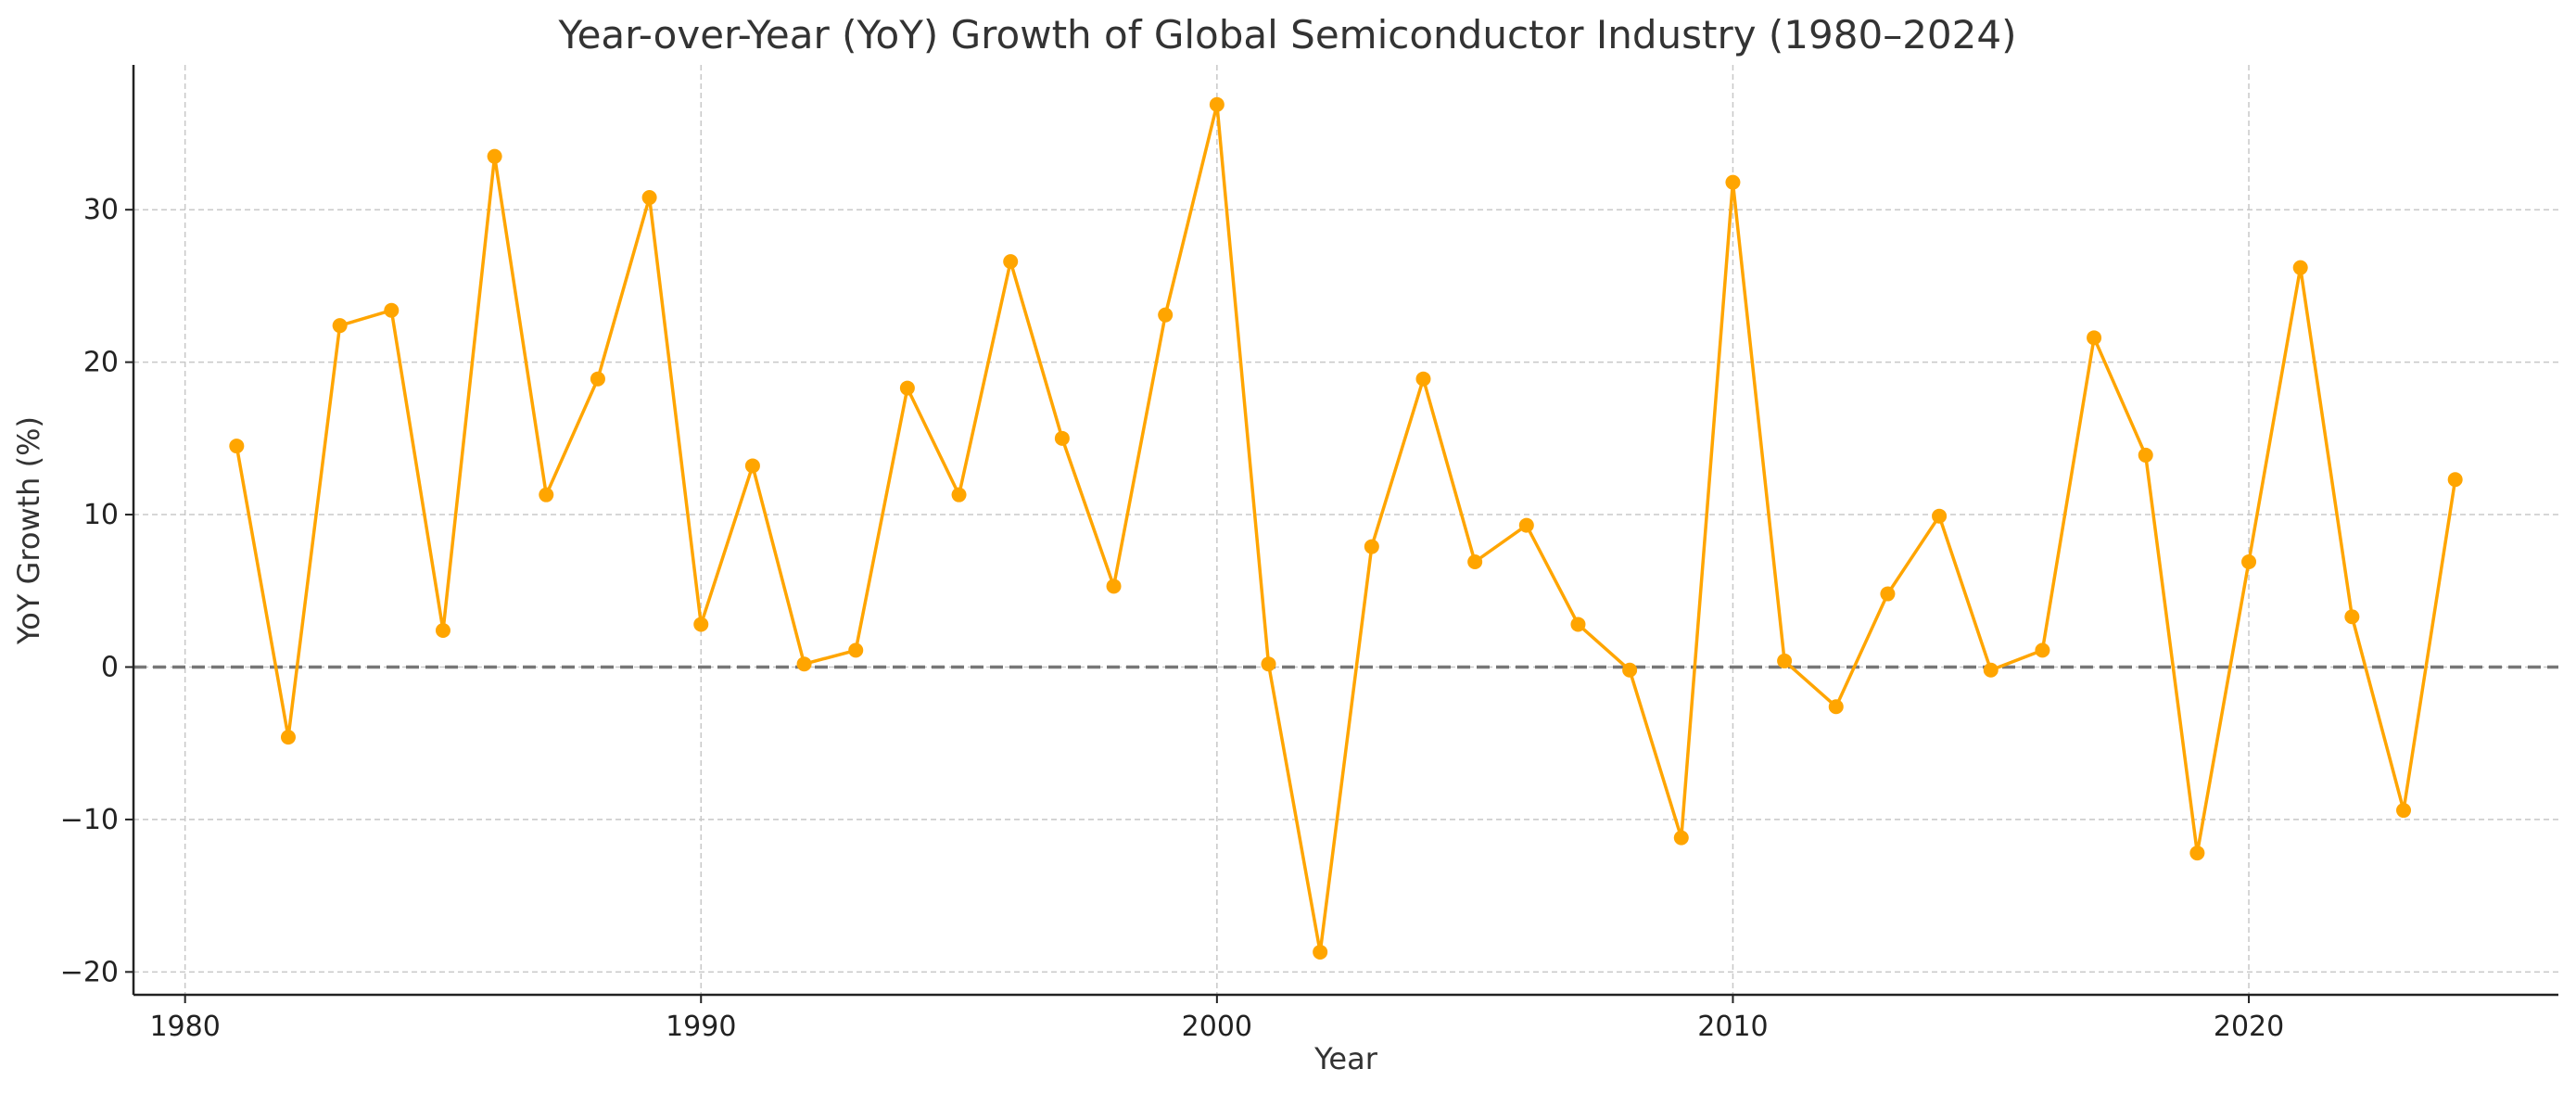 This screenshot has width=2576, height=1094. Describe the element at coordinates (101, 363) in the screenshot. I see `y-tick-label: 20` at that location.